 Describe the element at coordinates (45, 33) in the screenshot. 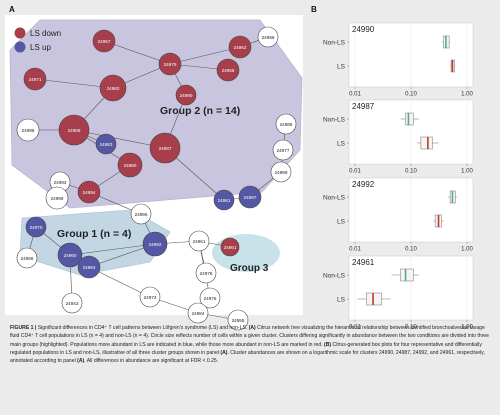

I see `legend-down-label: LS down` at that location.